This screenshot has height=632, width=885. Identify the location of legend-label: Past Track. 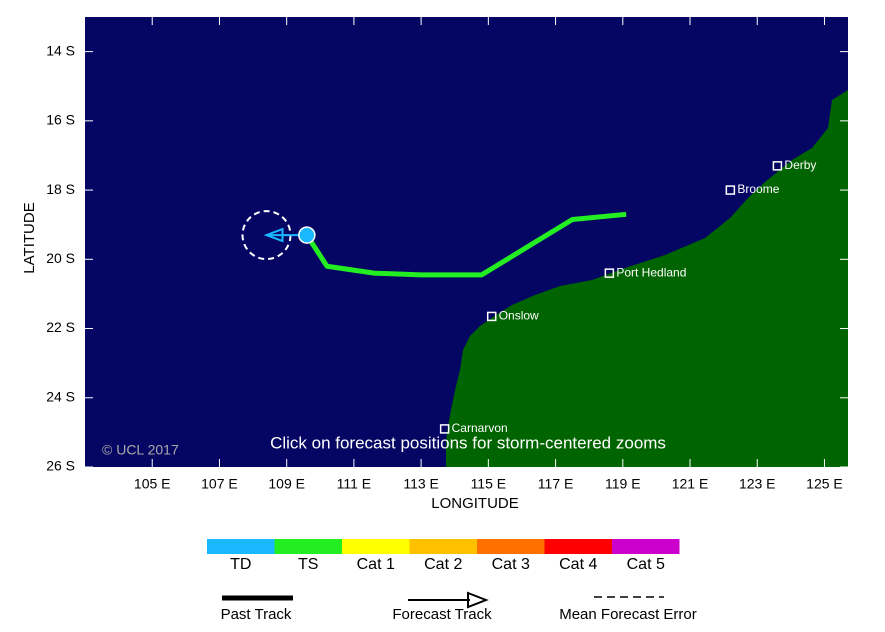
(256, 614).